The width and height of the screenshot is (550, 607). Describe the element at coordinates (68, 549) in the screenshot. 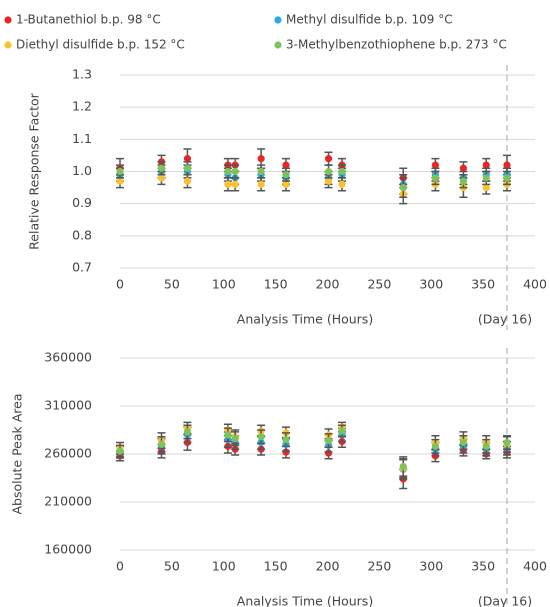

I see `y-tick-label: 160000` at that location.